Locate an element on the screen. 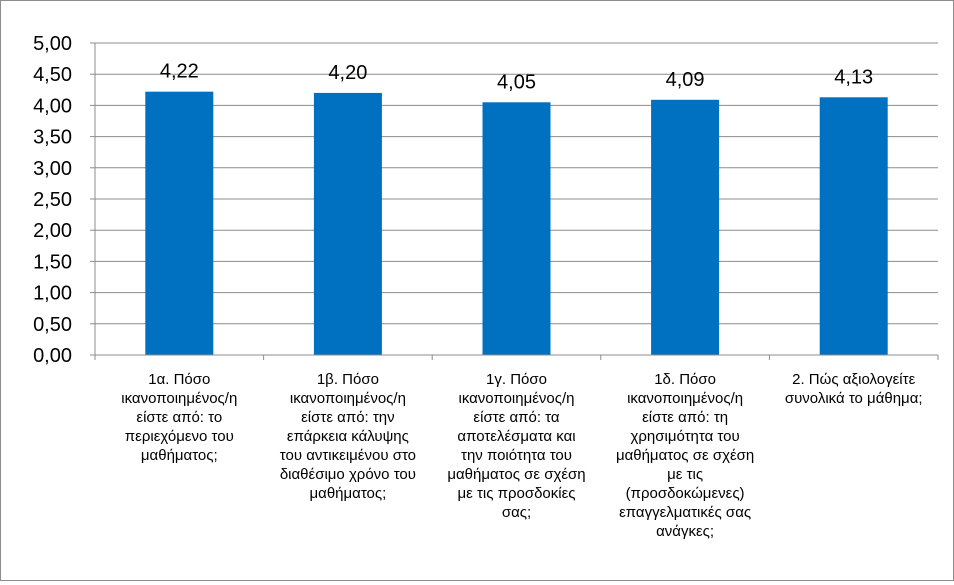 The width and height of the screenshot is (954, 585). data-labels: 4,22 4,20 4,05 4,09 4,13 is located at coordinates (516, 77).